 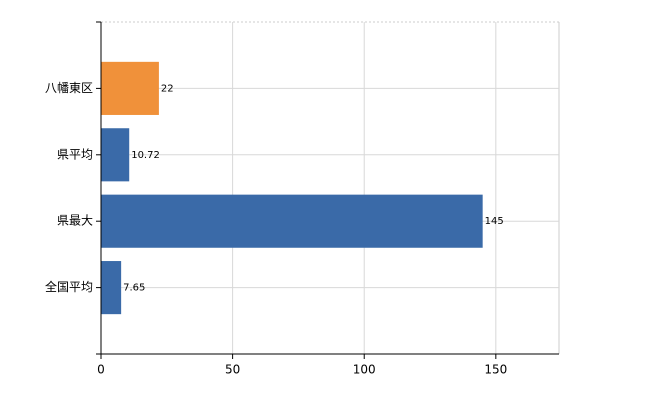 What do you see at coordinates (145, 155) in the screenshot?
I see `value-label: 10.72` at bounding box center [145, 155].